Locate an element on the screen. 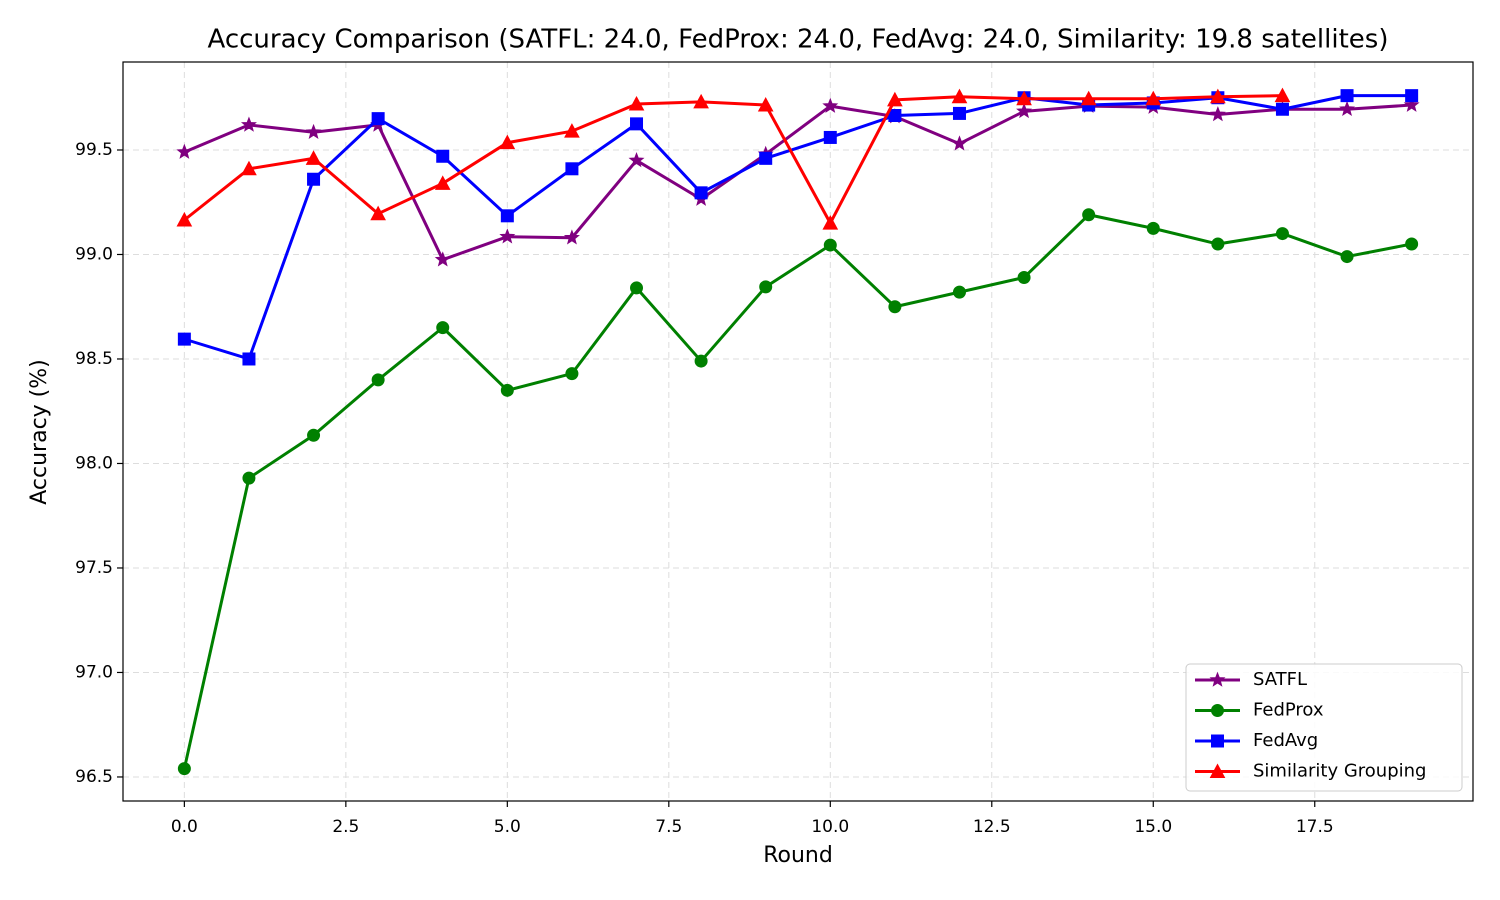  y-tick-label: 99.5 is located at coordinates (94, 150).